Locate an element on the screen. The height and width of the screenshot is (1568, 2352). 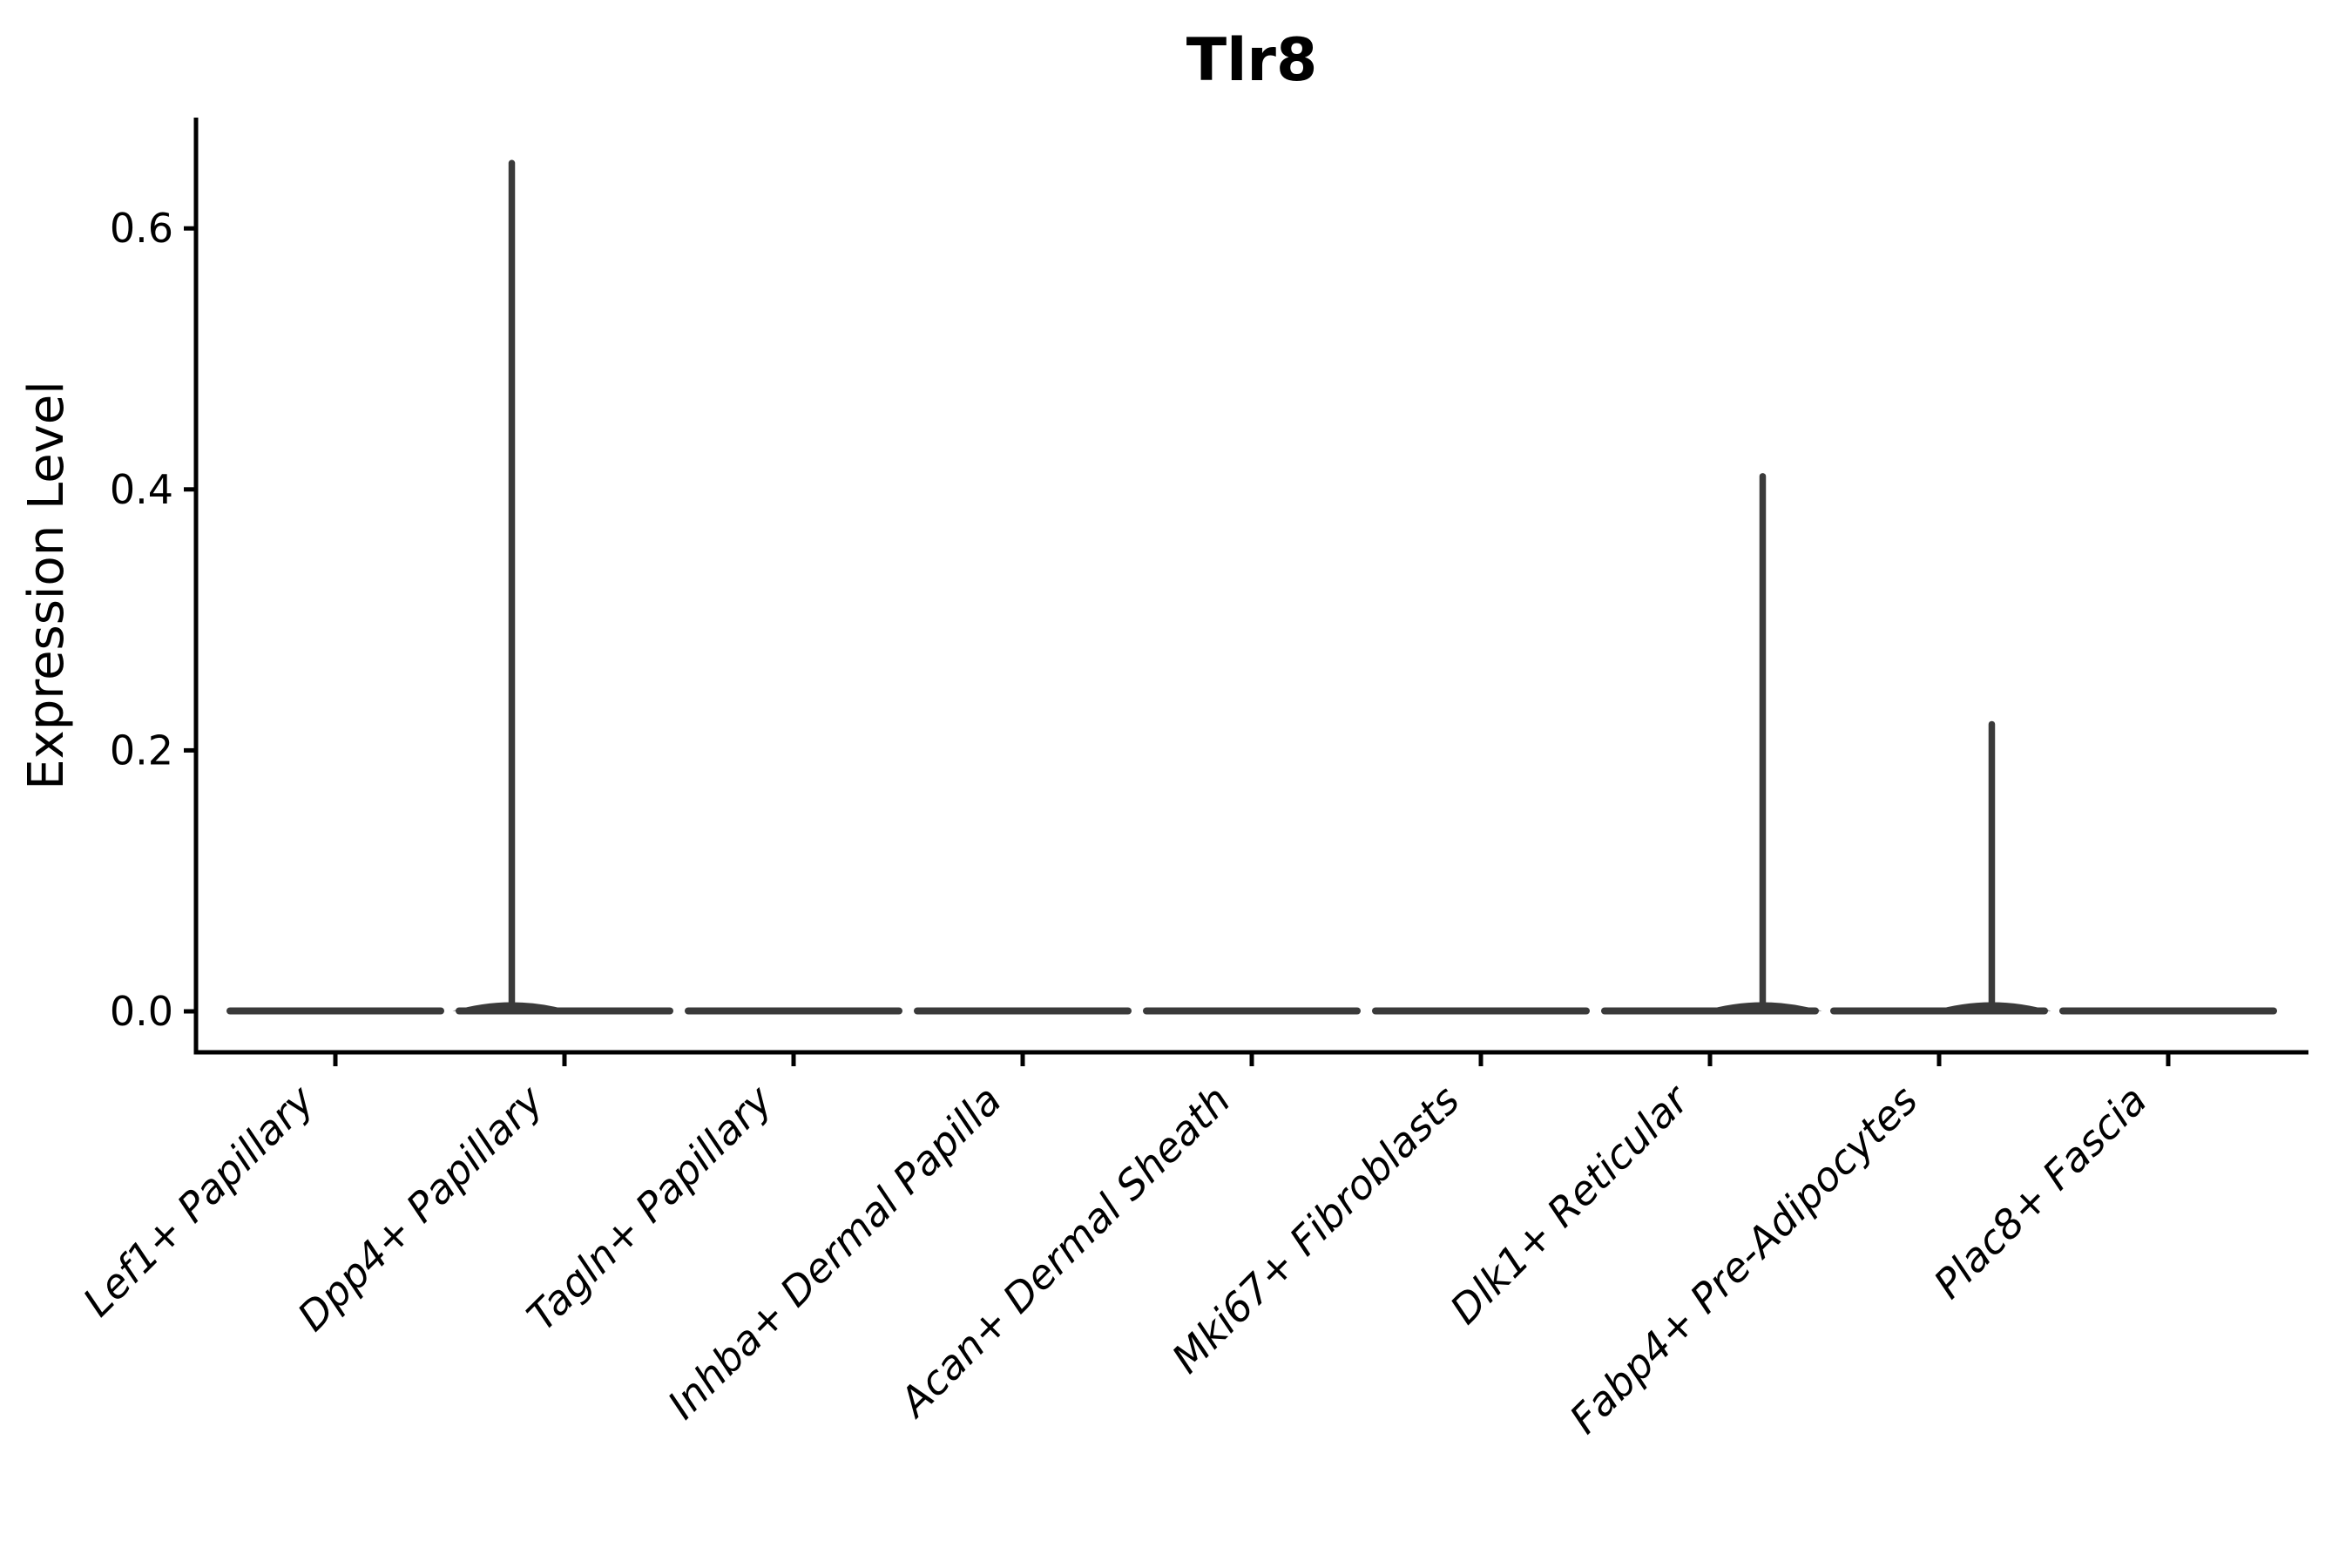
x-tick-label: Plac8+ Fascia is located at coordinates (2039, 1192).